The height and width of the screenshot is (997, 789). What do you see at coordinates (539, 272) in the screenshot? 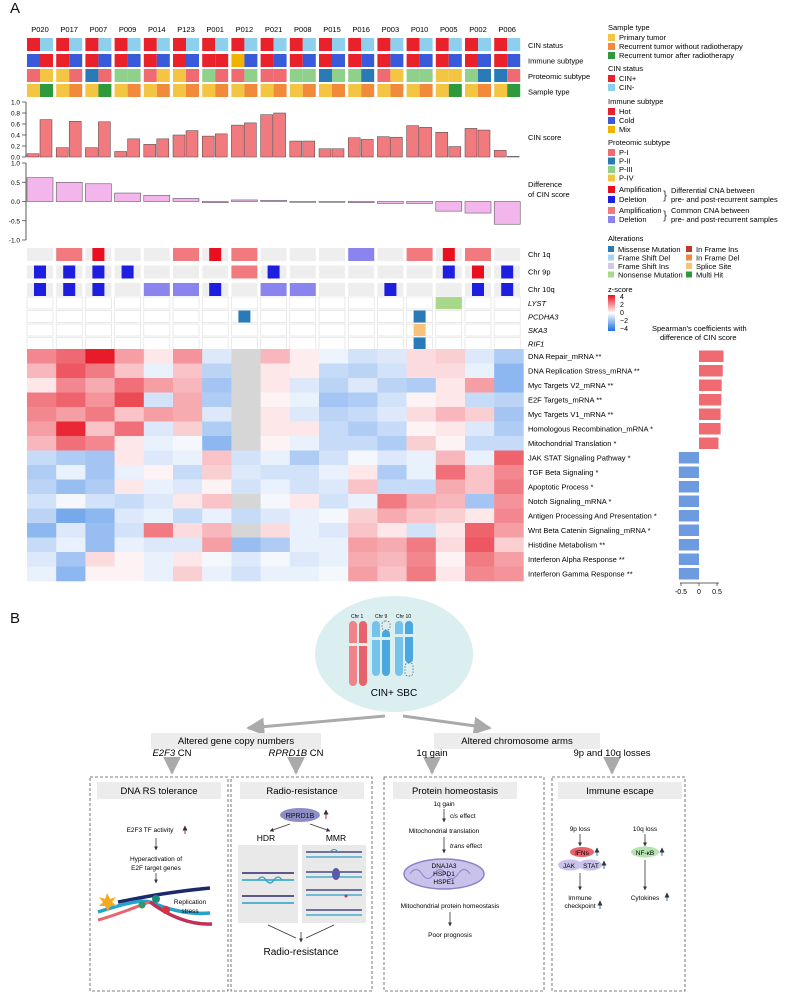
I see `cna-row-label: Chr 9p` at bounding box center [539, 272].